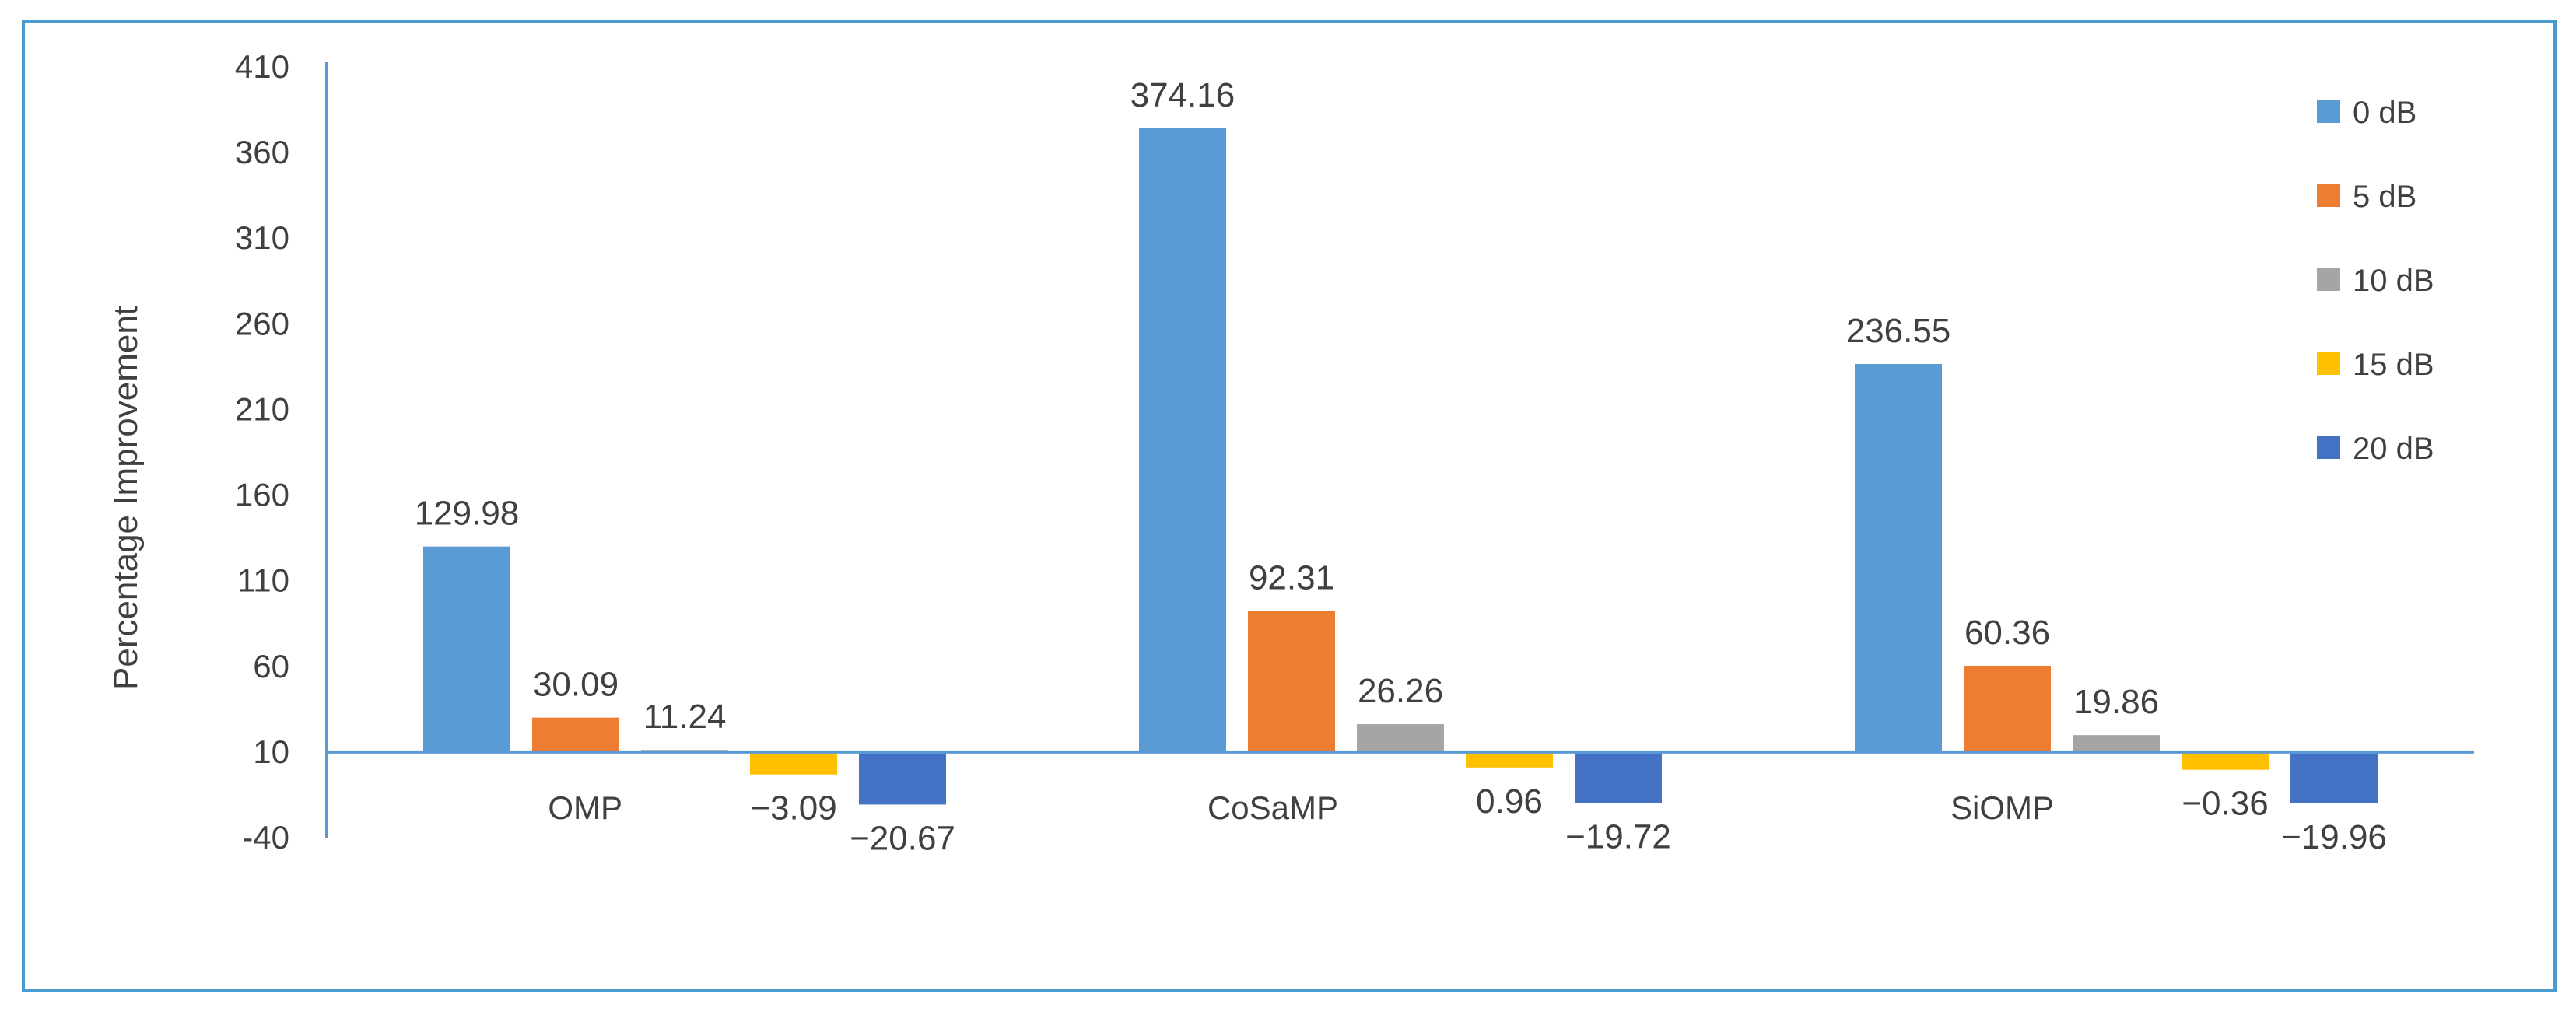  What do you see at coordinates (271, 666) in the screenshot?
I see `y-tick-label: 60` at bounding box center [271, 666].